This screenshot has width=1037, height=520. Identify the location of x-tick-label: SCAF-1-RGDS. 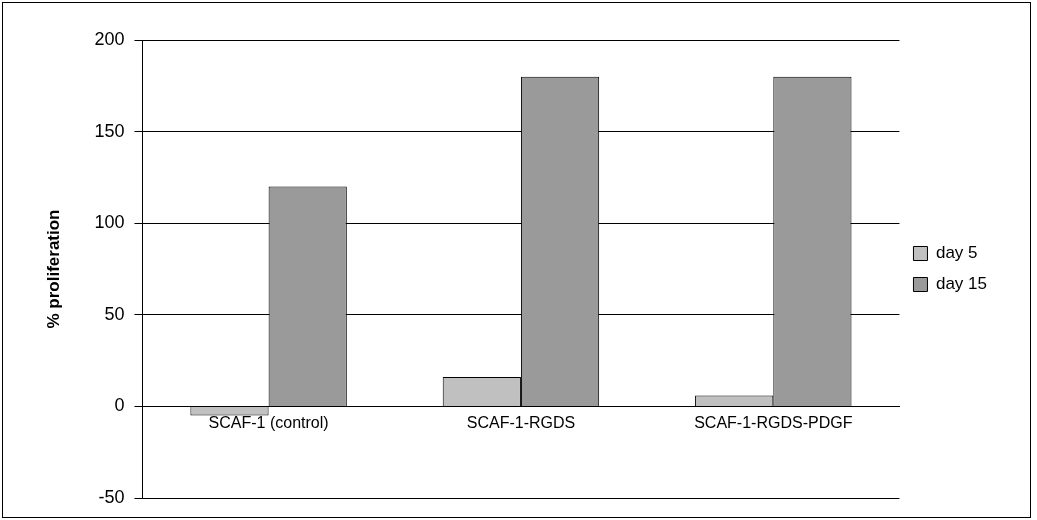
(521, 423).